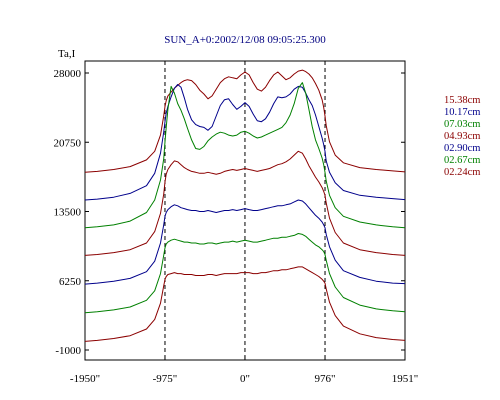 The image size is (500, 400). I want to click on legend-entry-3: 04.93cm, so click(462, 136).